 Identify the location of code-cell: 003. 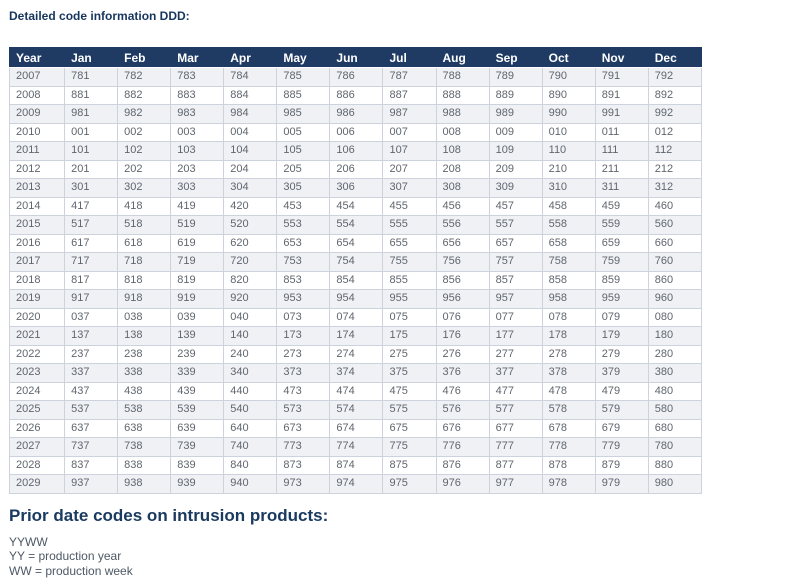
(197, 132).